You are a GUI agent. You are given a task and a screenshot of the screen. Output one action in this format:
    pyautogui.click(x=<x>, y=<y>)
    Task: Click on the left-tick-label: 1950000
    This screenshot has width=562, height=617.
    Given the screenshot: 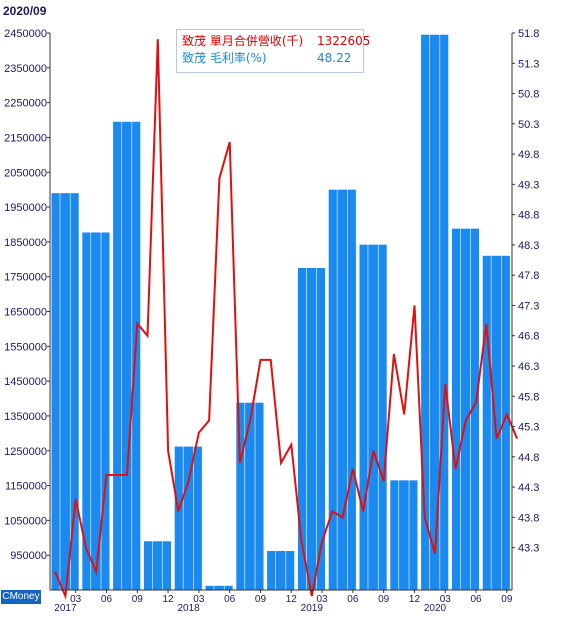 What is the action you would take?
    pyautogui.click(x=25, y=208)
    